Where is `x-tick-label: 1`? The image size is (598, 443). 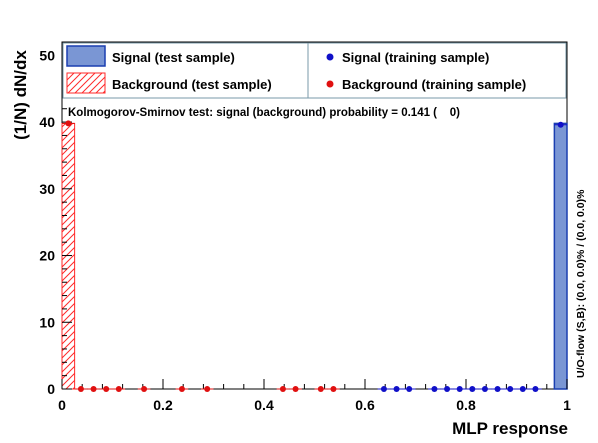
x-tick-label: 1 is located at coordinates (567, 405).